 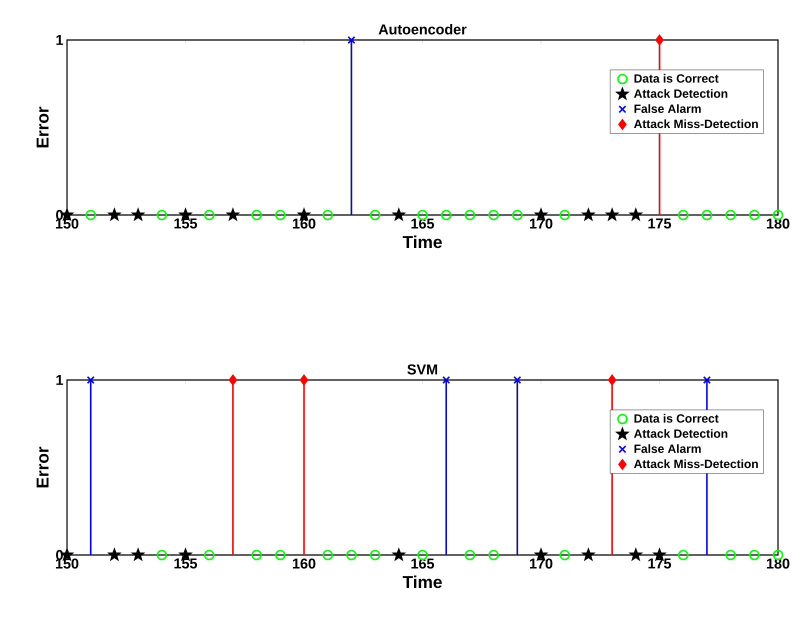 What do you see at coordinates (422, 29) in the screenshot?
I see `chart-title: Autoencoder` at bounding box center [422, 29].